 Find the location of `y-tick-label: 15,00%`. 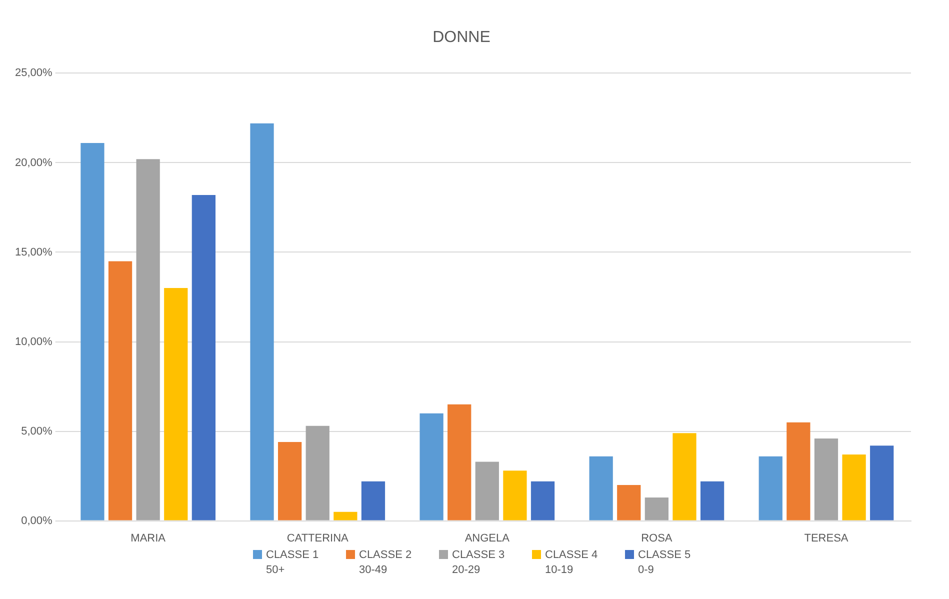

y-tick-label: 15,00% is located at coordinates (33, 252).